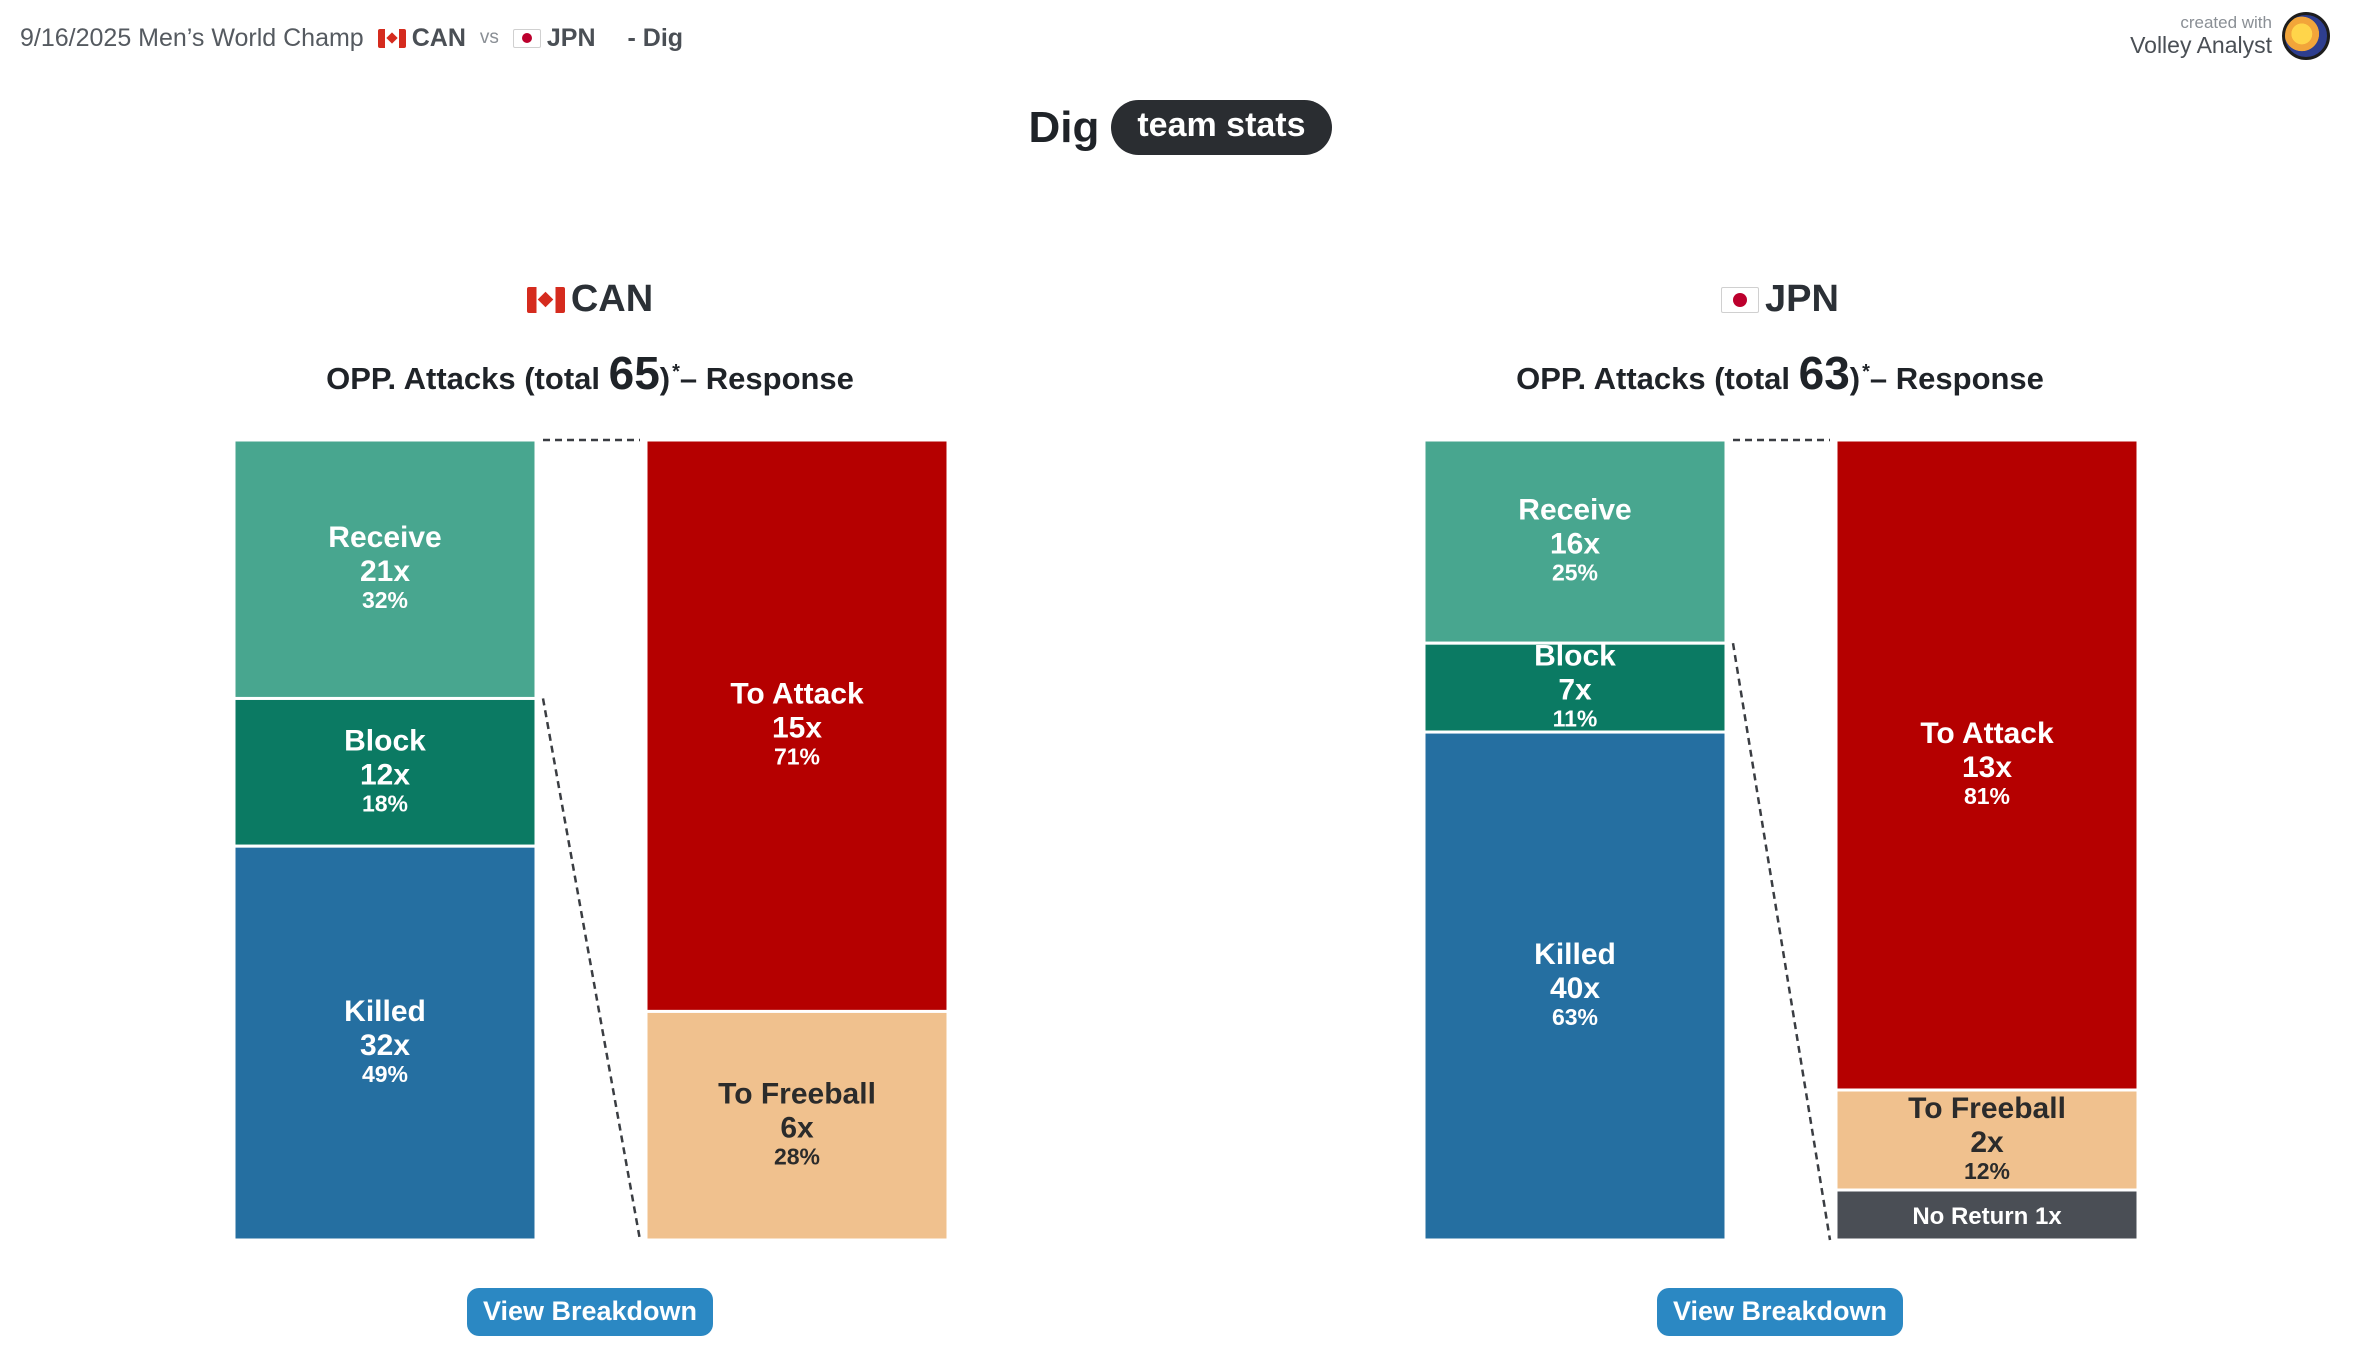 The width and height of the screenshot is (2360, 1351). I want to click on team-b-badge: JPN, so click(554, 38).